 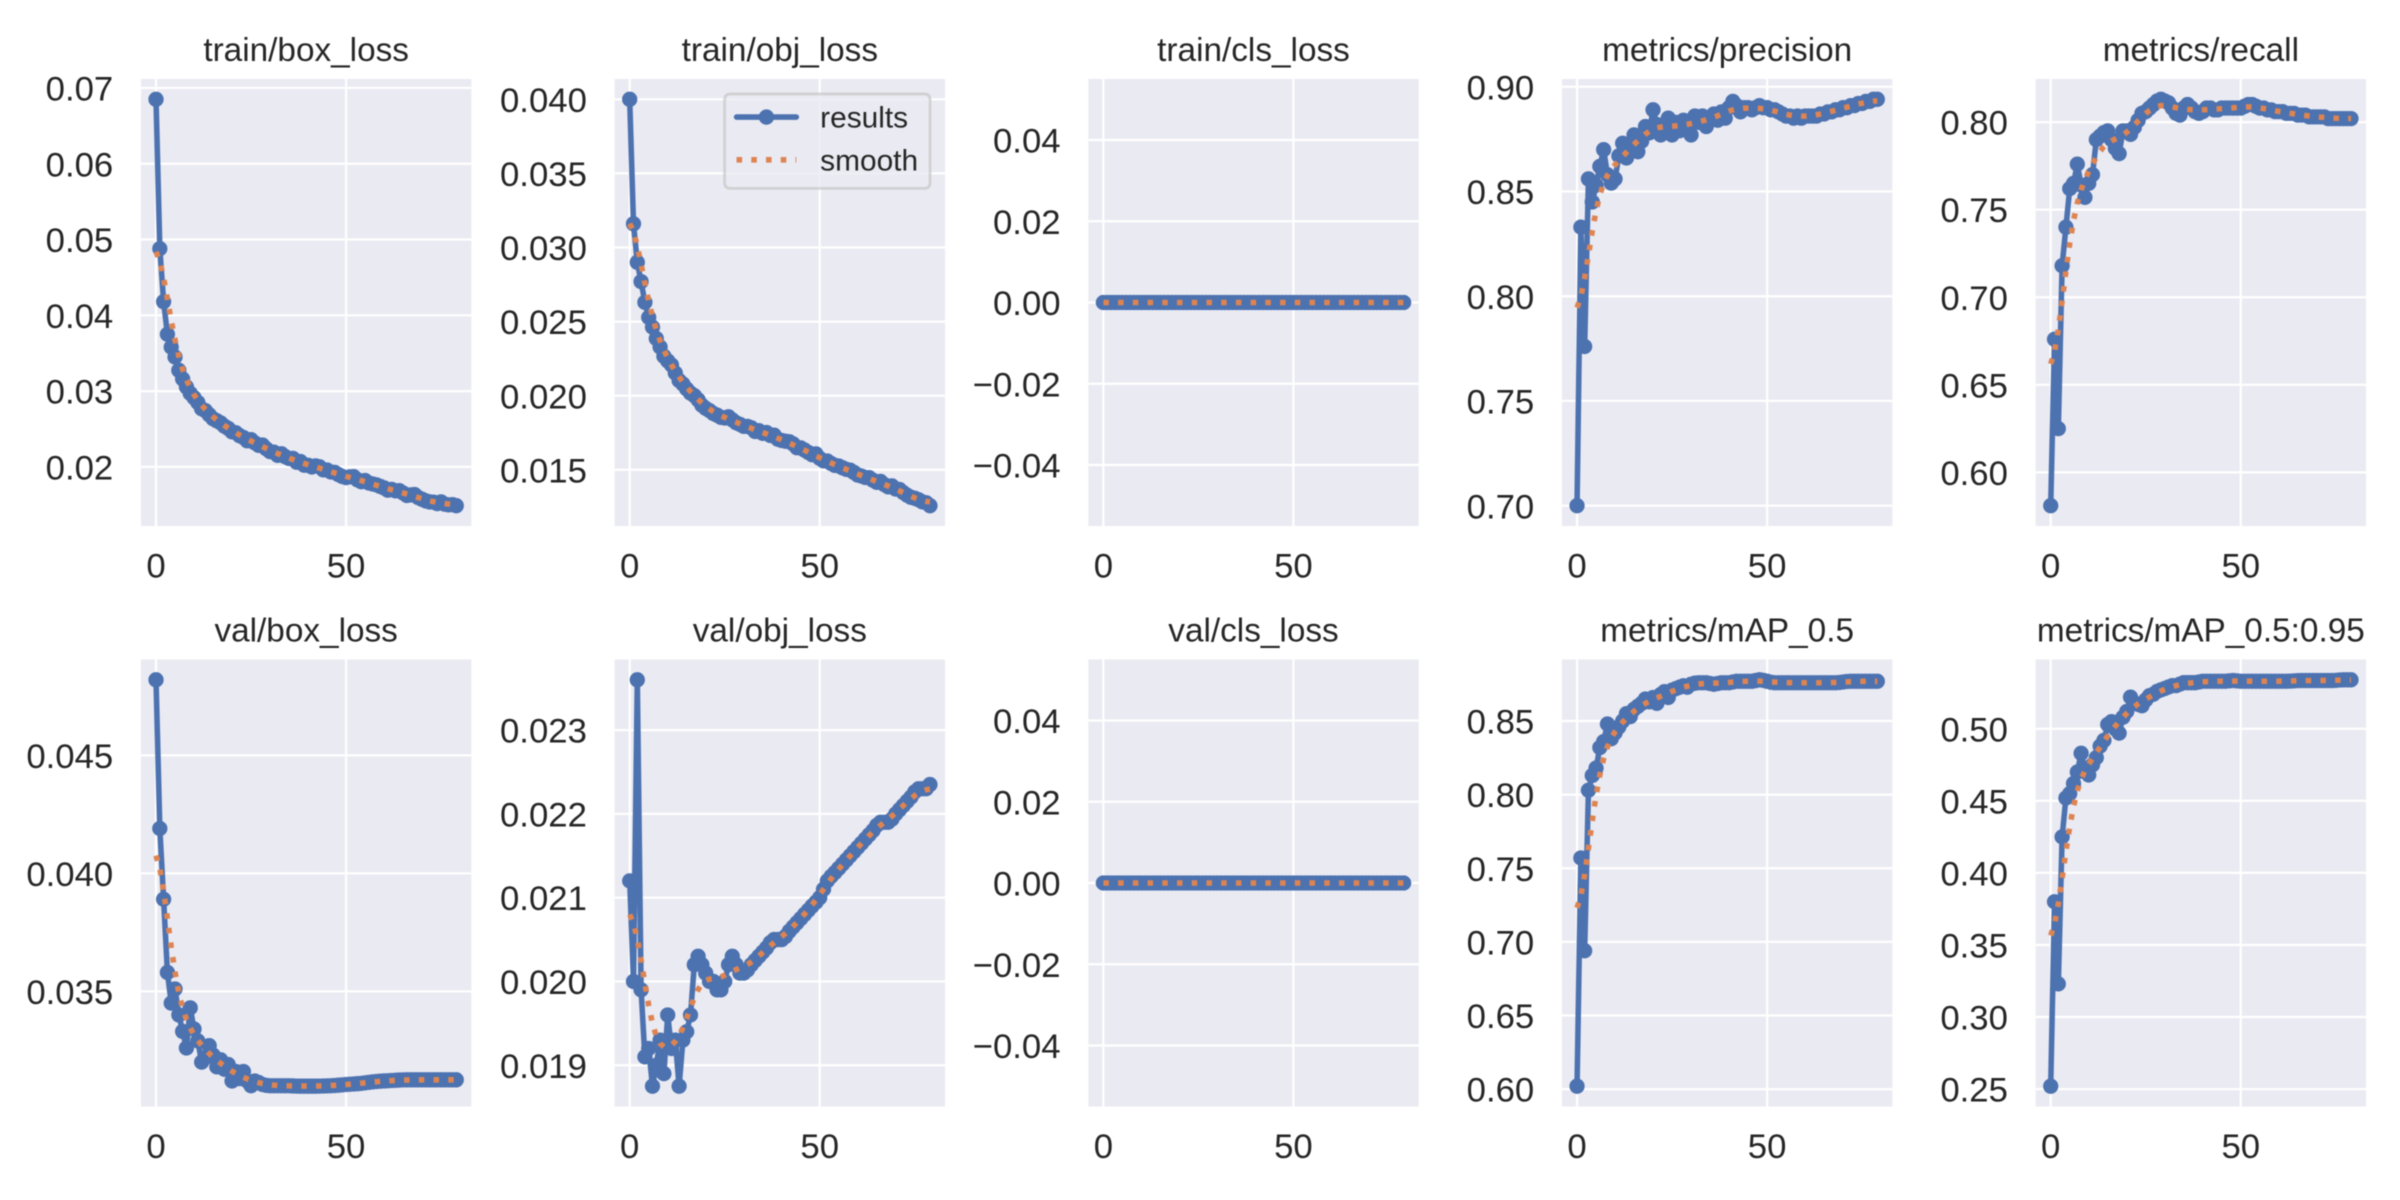 What do you see at coordinates (1974, 730) in the screenshot?
I see `svg-text: 0.50` at bounding box center [1974, 730].